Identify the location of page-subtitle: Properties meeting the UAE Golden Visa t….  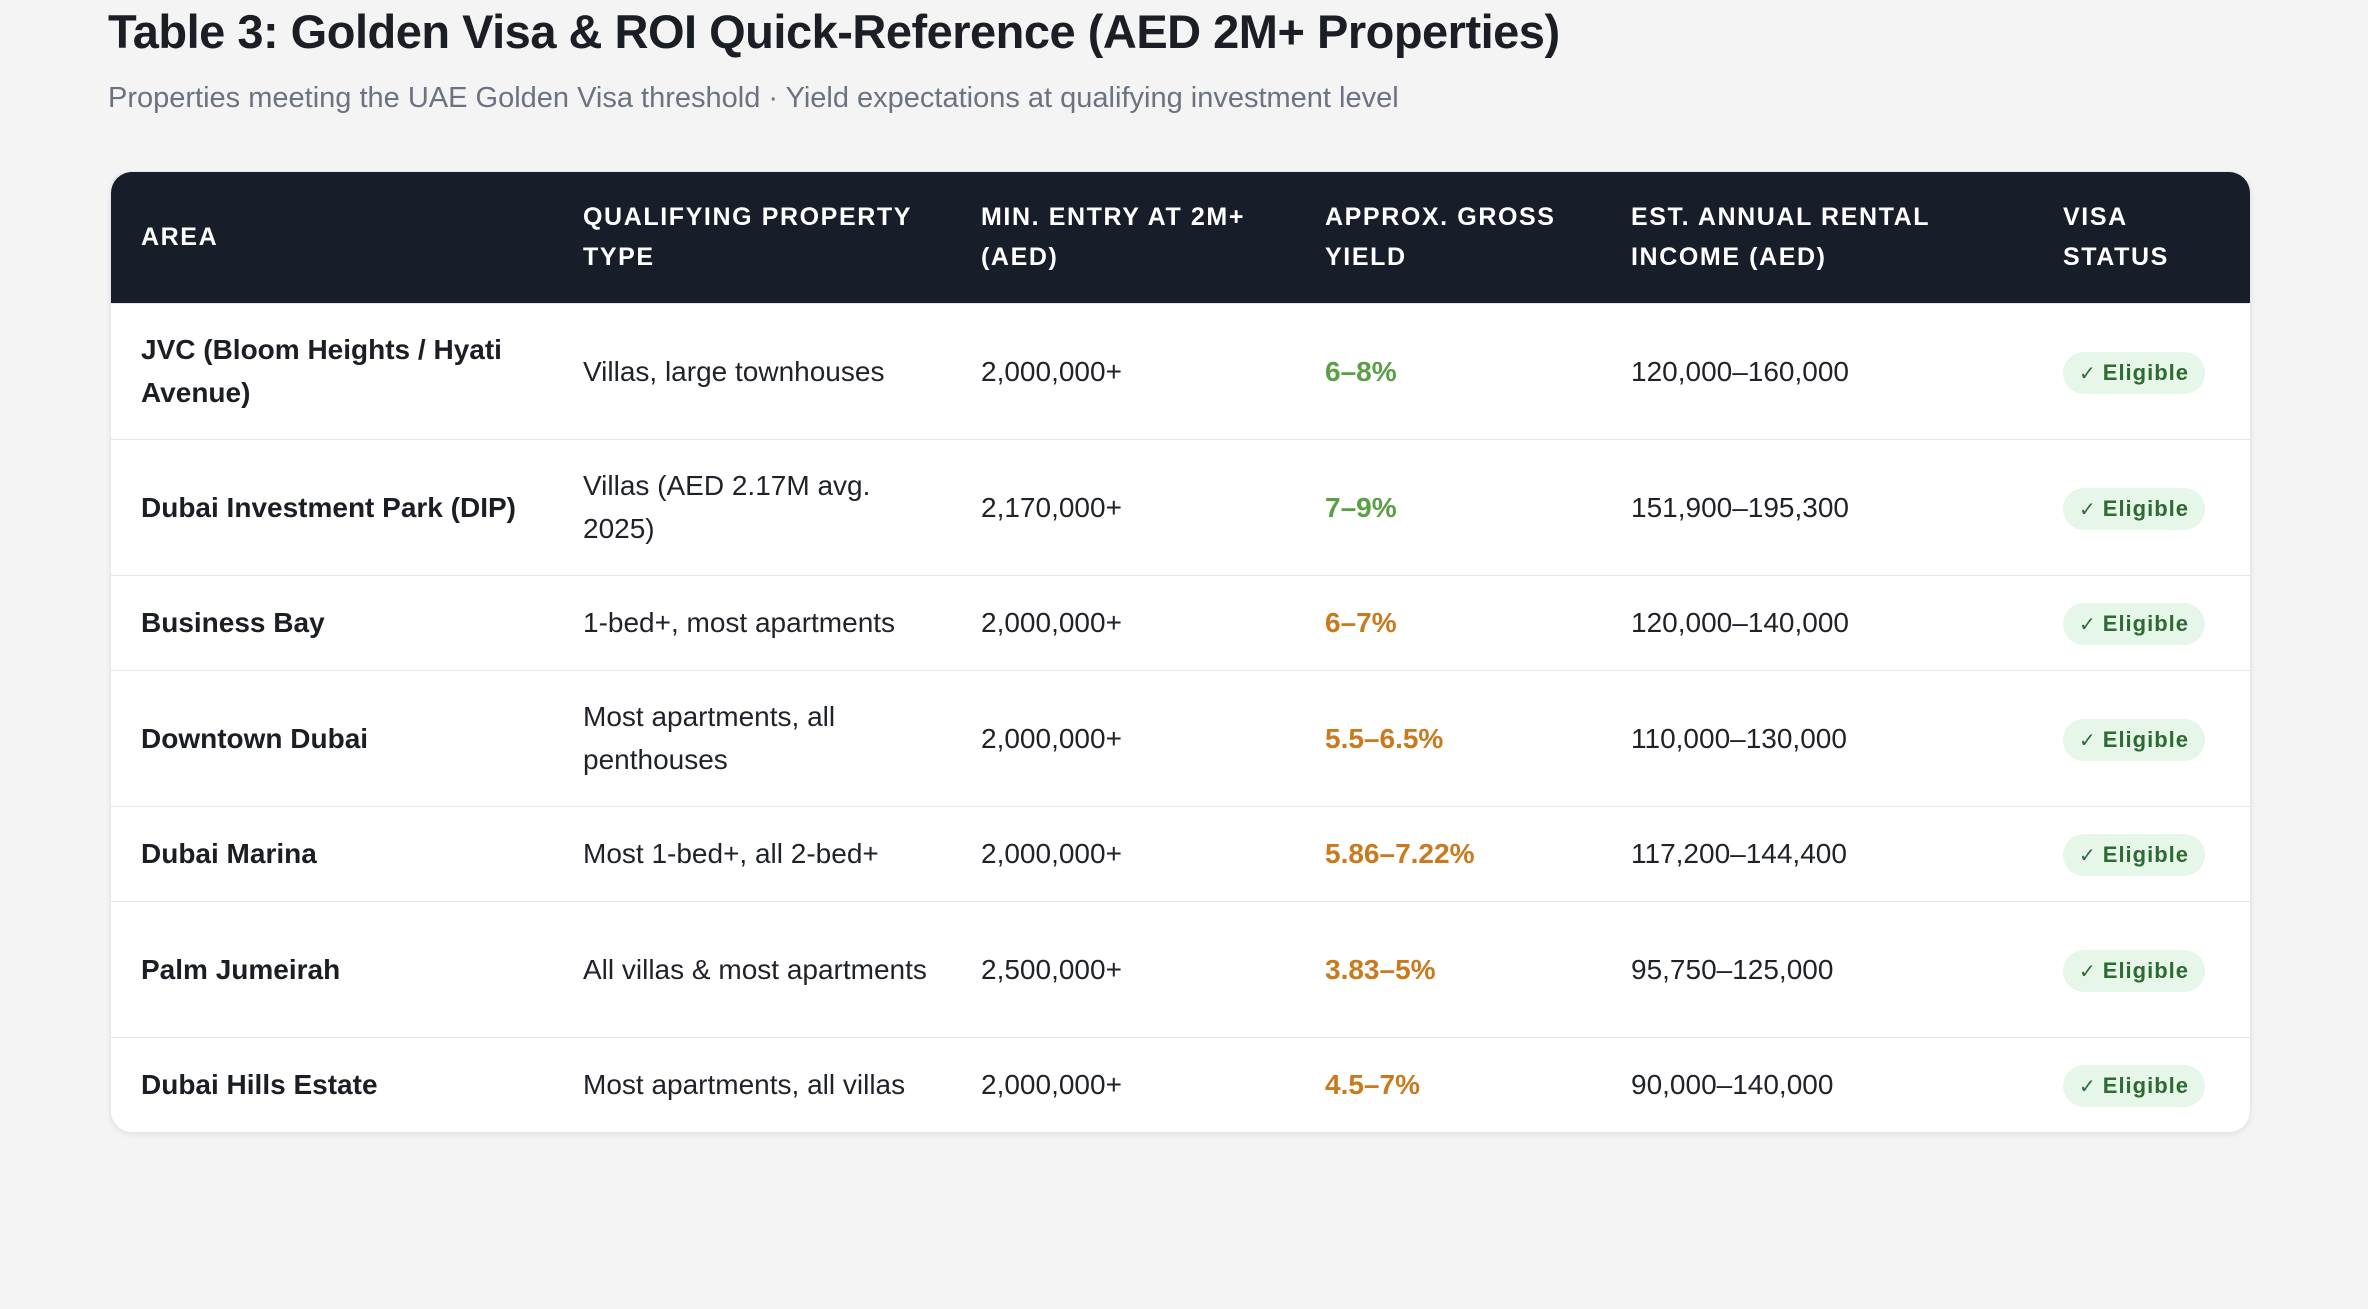
(753, 98).